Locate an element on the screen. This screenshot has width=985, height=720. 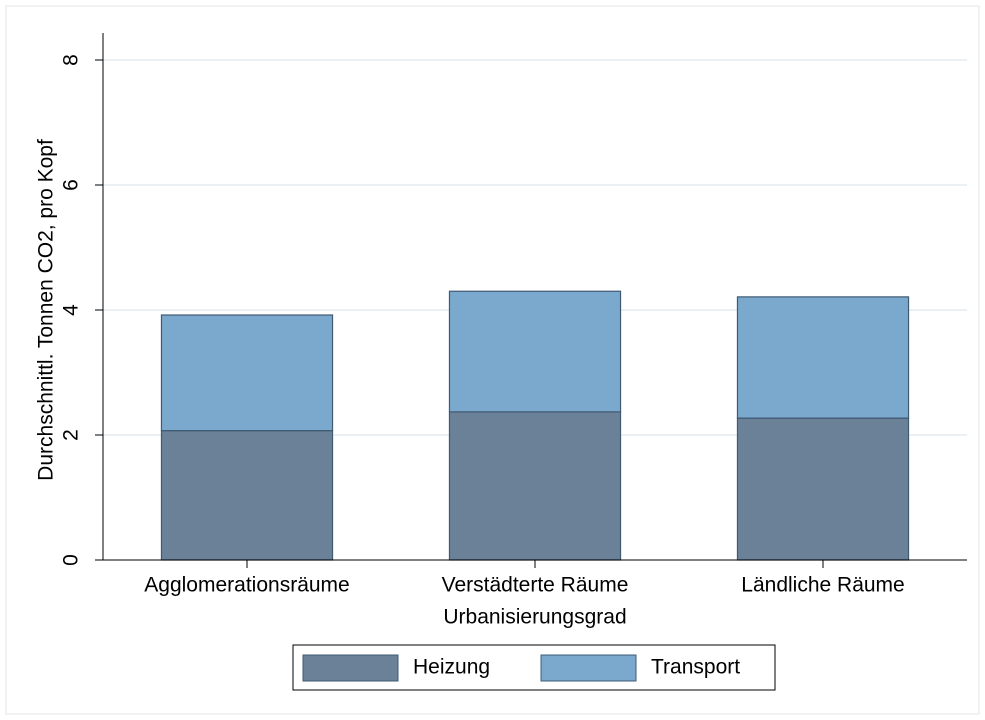
y-tick-label: 0 is located at coordinates (71, 560).